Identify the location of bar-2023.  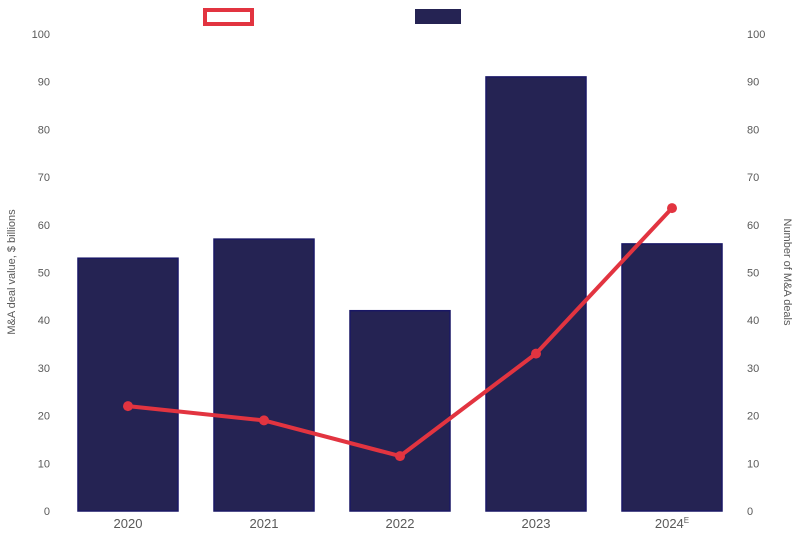
(536, 294).